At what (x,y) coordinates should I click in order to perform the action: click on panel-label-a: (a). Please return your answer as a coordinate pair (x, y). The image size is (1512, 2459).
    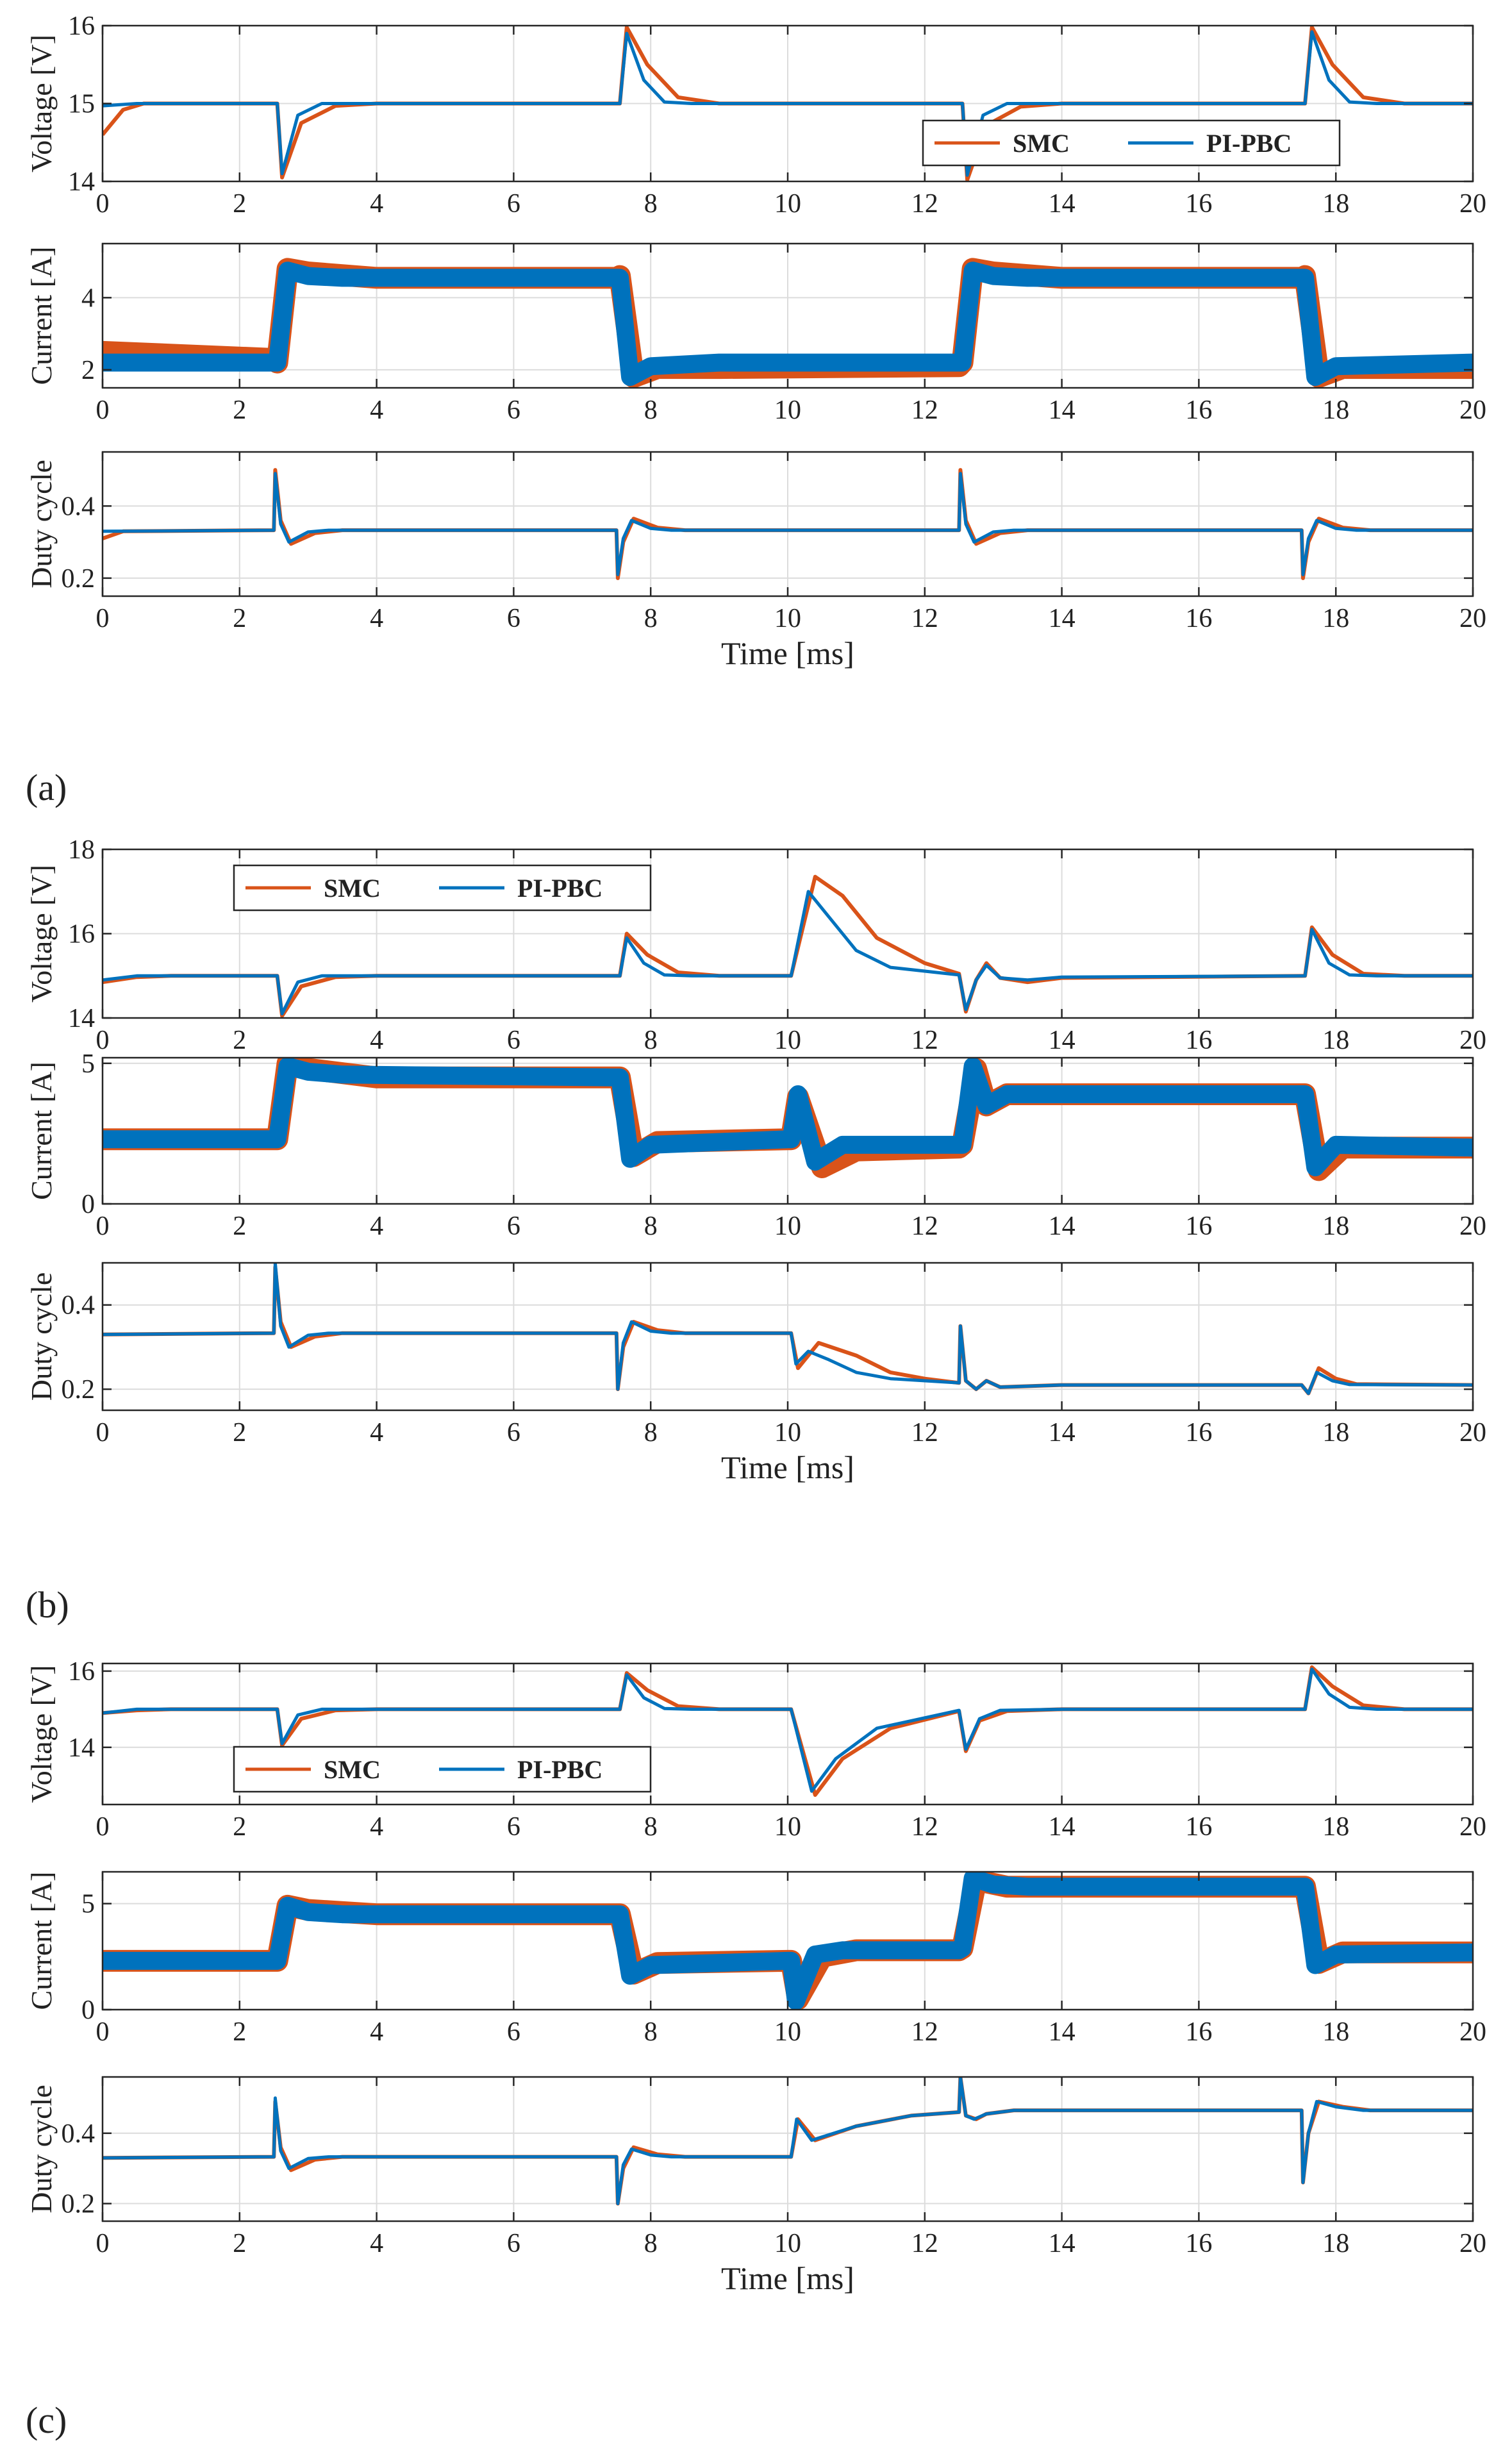
    Looking at the image, I should click on (47, 787).